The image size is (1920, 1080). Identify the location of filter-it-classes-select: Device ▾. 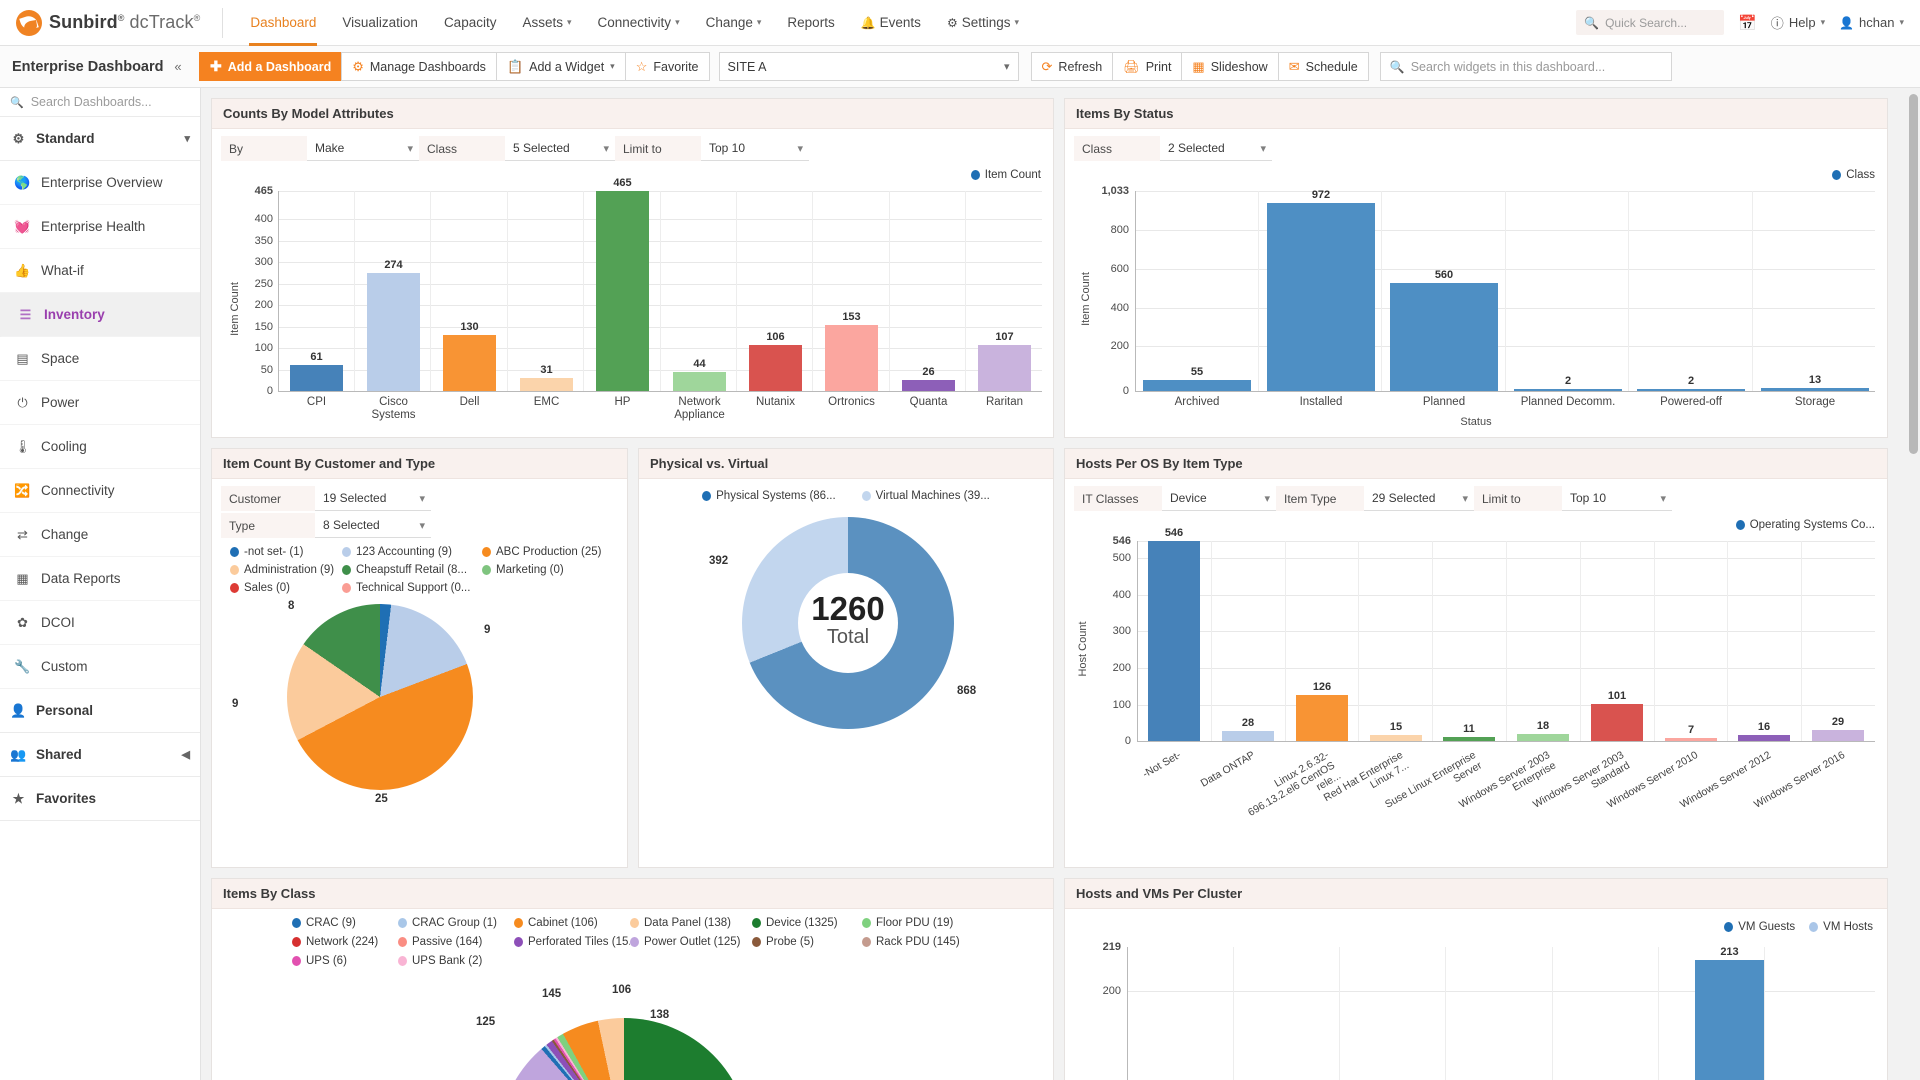
(1219, 498).